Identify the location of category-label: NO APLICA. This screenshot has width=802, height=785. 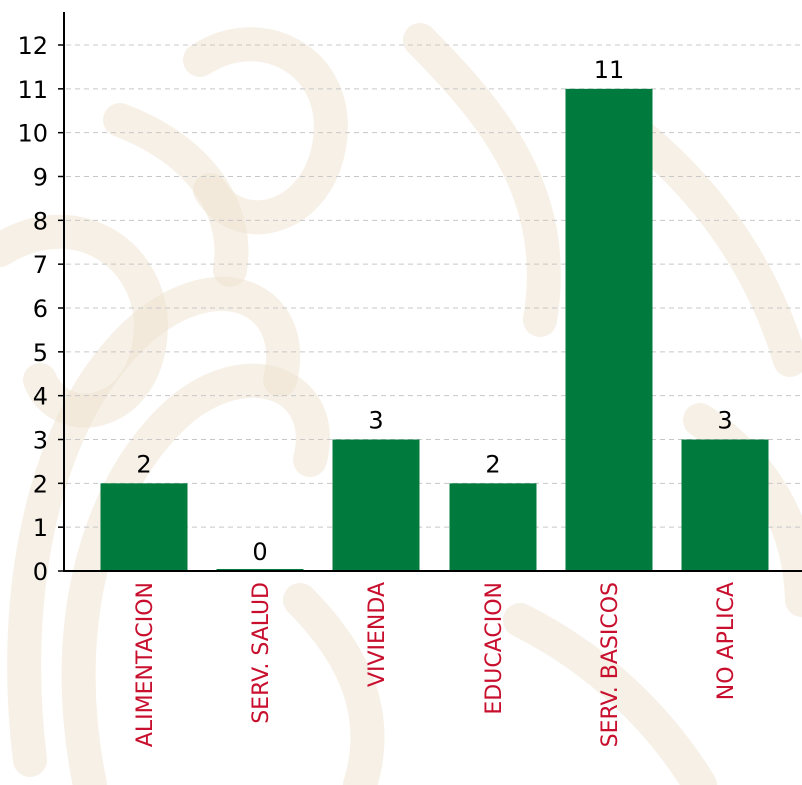
(726, 641).